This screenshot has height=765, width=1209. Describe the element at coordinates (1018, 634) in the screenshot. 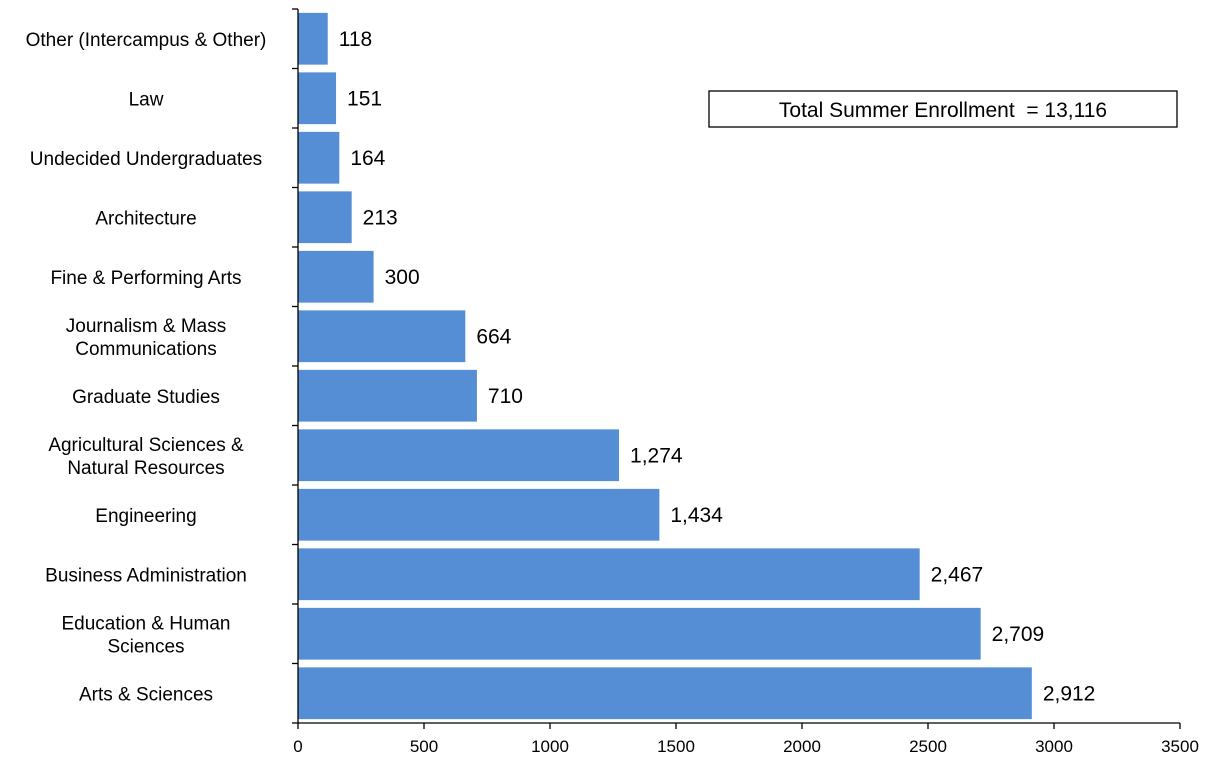

I see `value-label-education-and-human-sciences: 2,709` at that location.